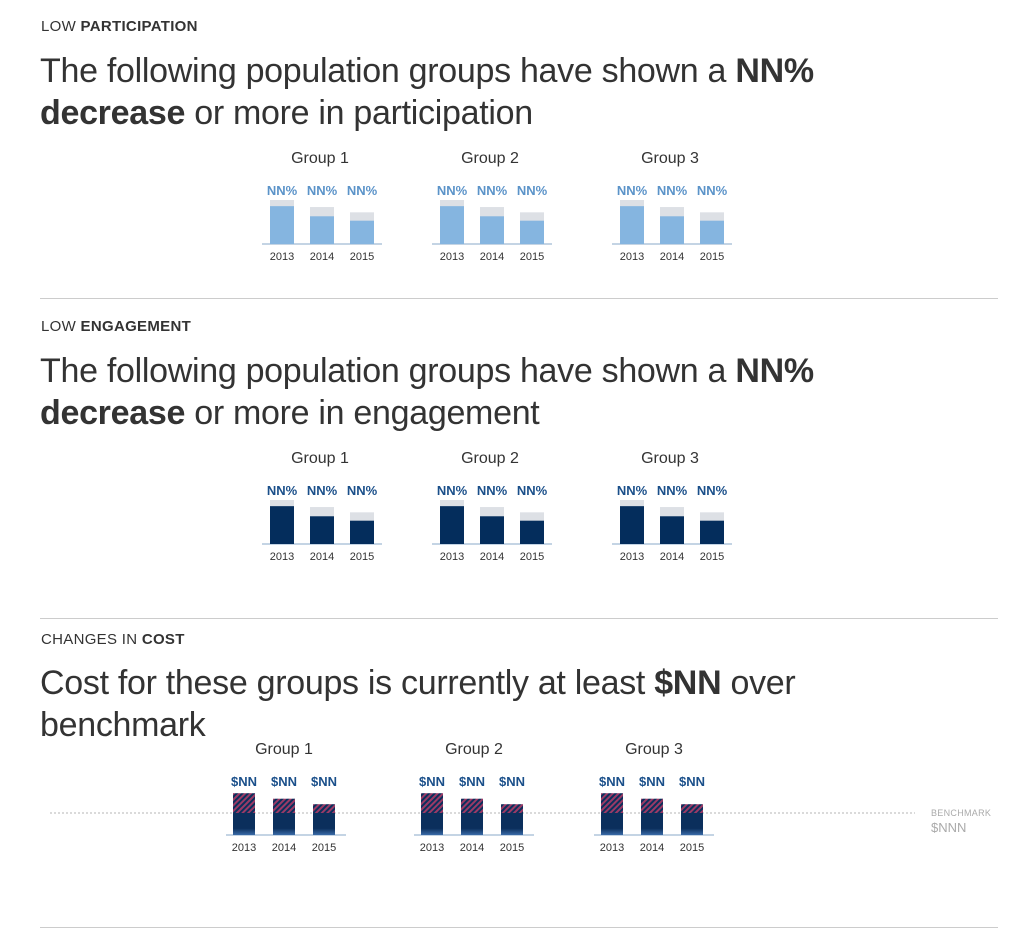 Image resolution: width=1019 pixels, height=934 pixels. Describe the element at coordinates (961, 813) in the screenshot. I see `benchmark-label: BENCHMARK` at that location.